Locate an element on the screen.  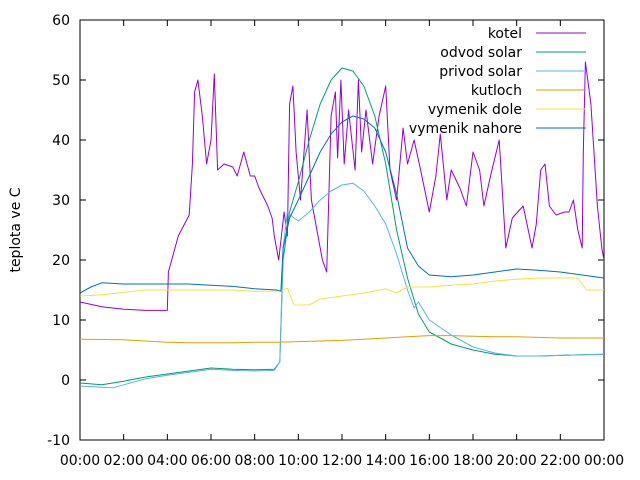
x-tick-label: 06:00 is located at coordinates (211, 461).